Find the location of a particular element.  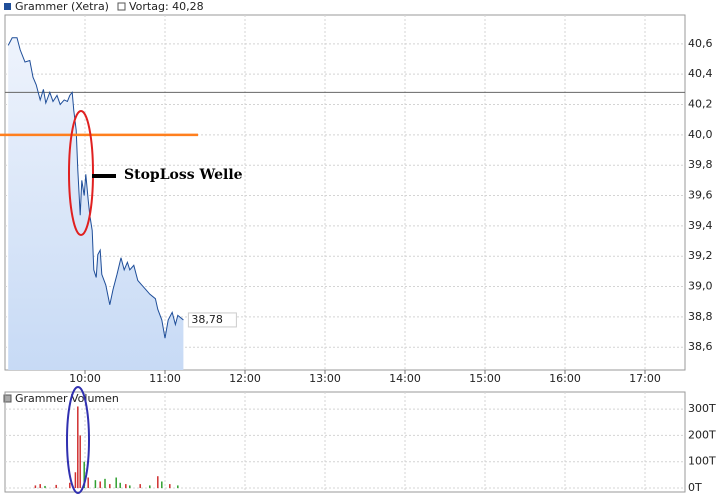

y-tick-label: 40,0 is located at coordinates (700, 134).